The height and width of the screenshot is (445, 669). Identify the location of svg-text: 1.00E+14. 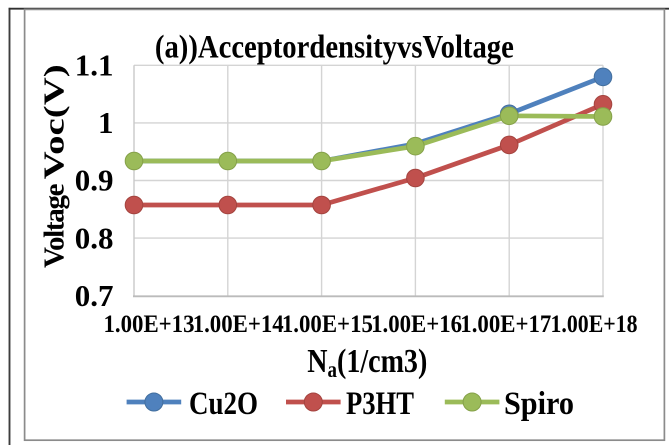
(238, 324).